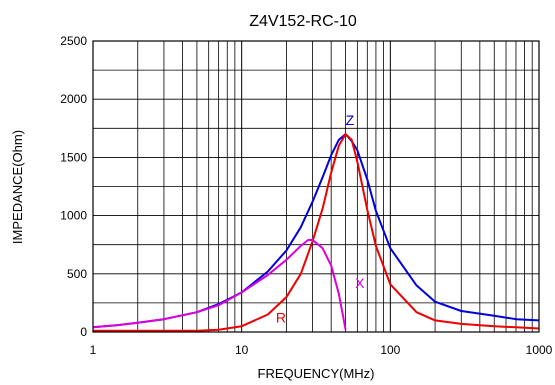 The width and height of the screenshot is (555, 385). I want to click on annotation-x: X, so click(360, 283).